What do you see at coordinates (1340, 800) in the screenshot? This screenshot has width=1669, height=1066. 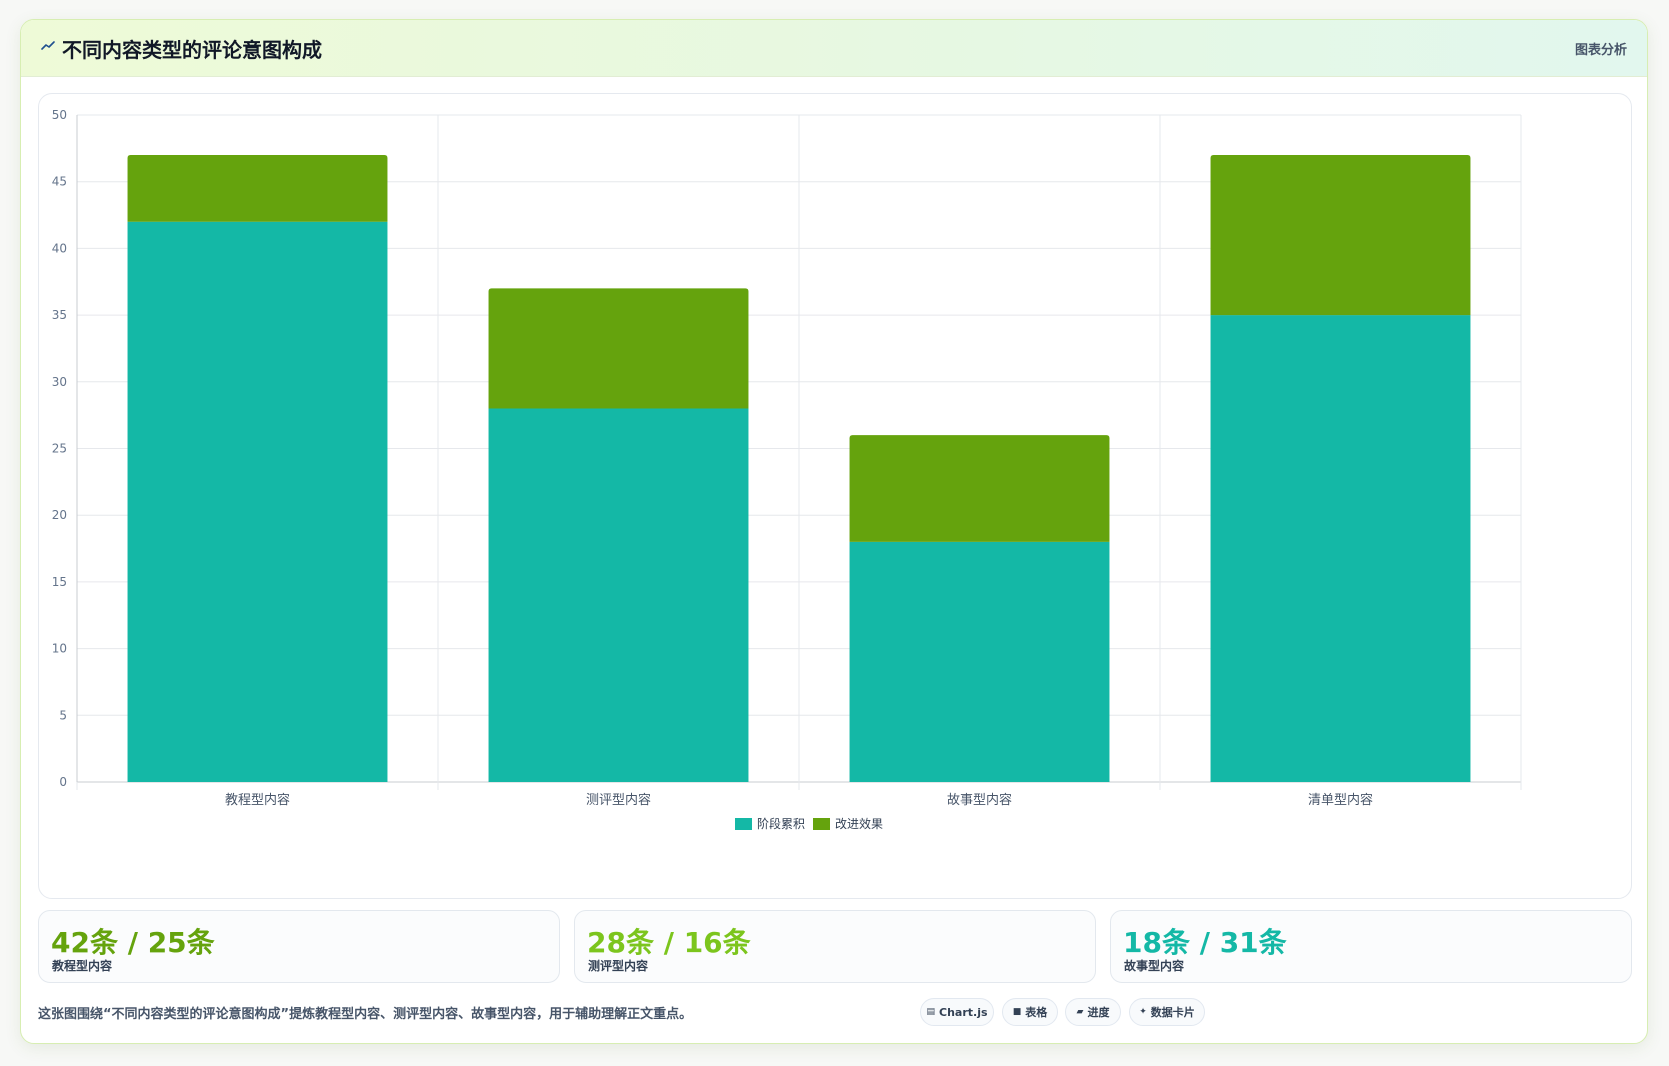 I see `x-tick-label: 清单型内容` at bounding box center [1340, 800].